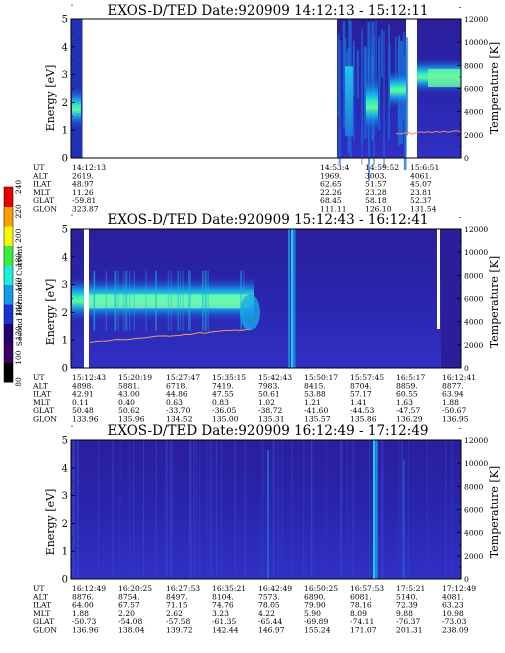 The height and width of the screenshot is (653, 505). Describe the element at coordinates (455, 630) in the screenshot. I see `ephemeris-cell: 238.09` at that location.